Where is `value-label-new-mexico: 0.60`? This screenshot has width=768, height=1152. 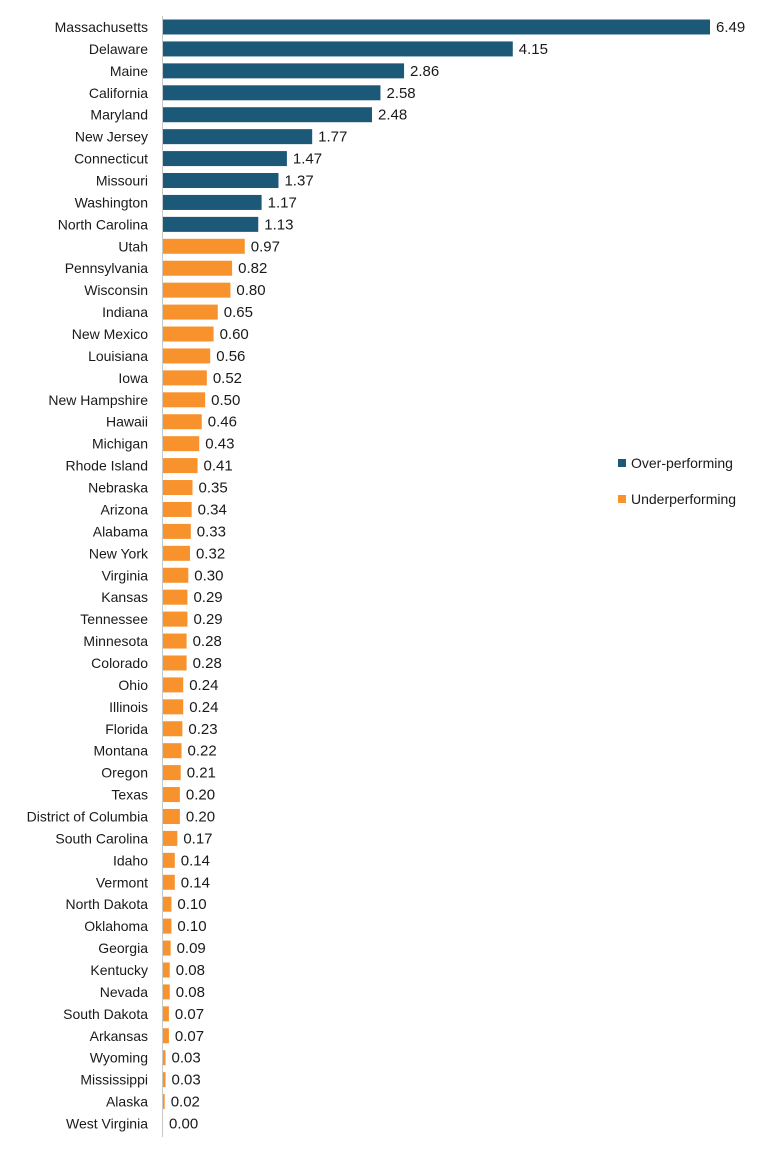
value-label-new-mexico: 0.60 is located at coordinates (234, 334).